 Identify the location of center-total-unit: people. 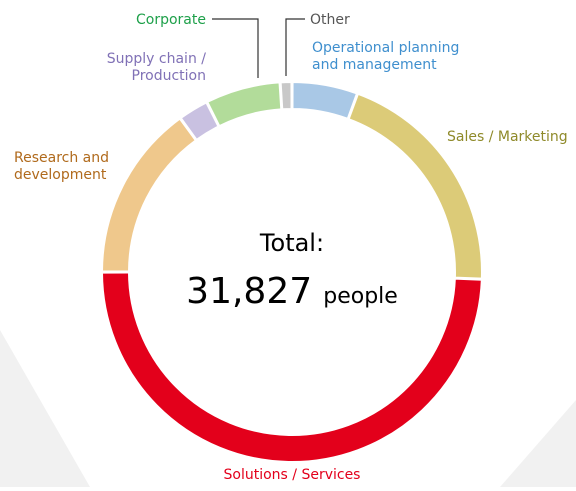
(360, 296).